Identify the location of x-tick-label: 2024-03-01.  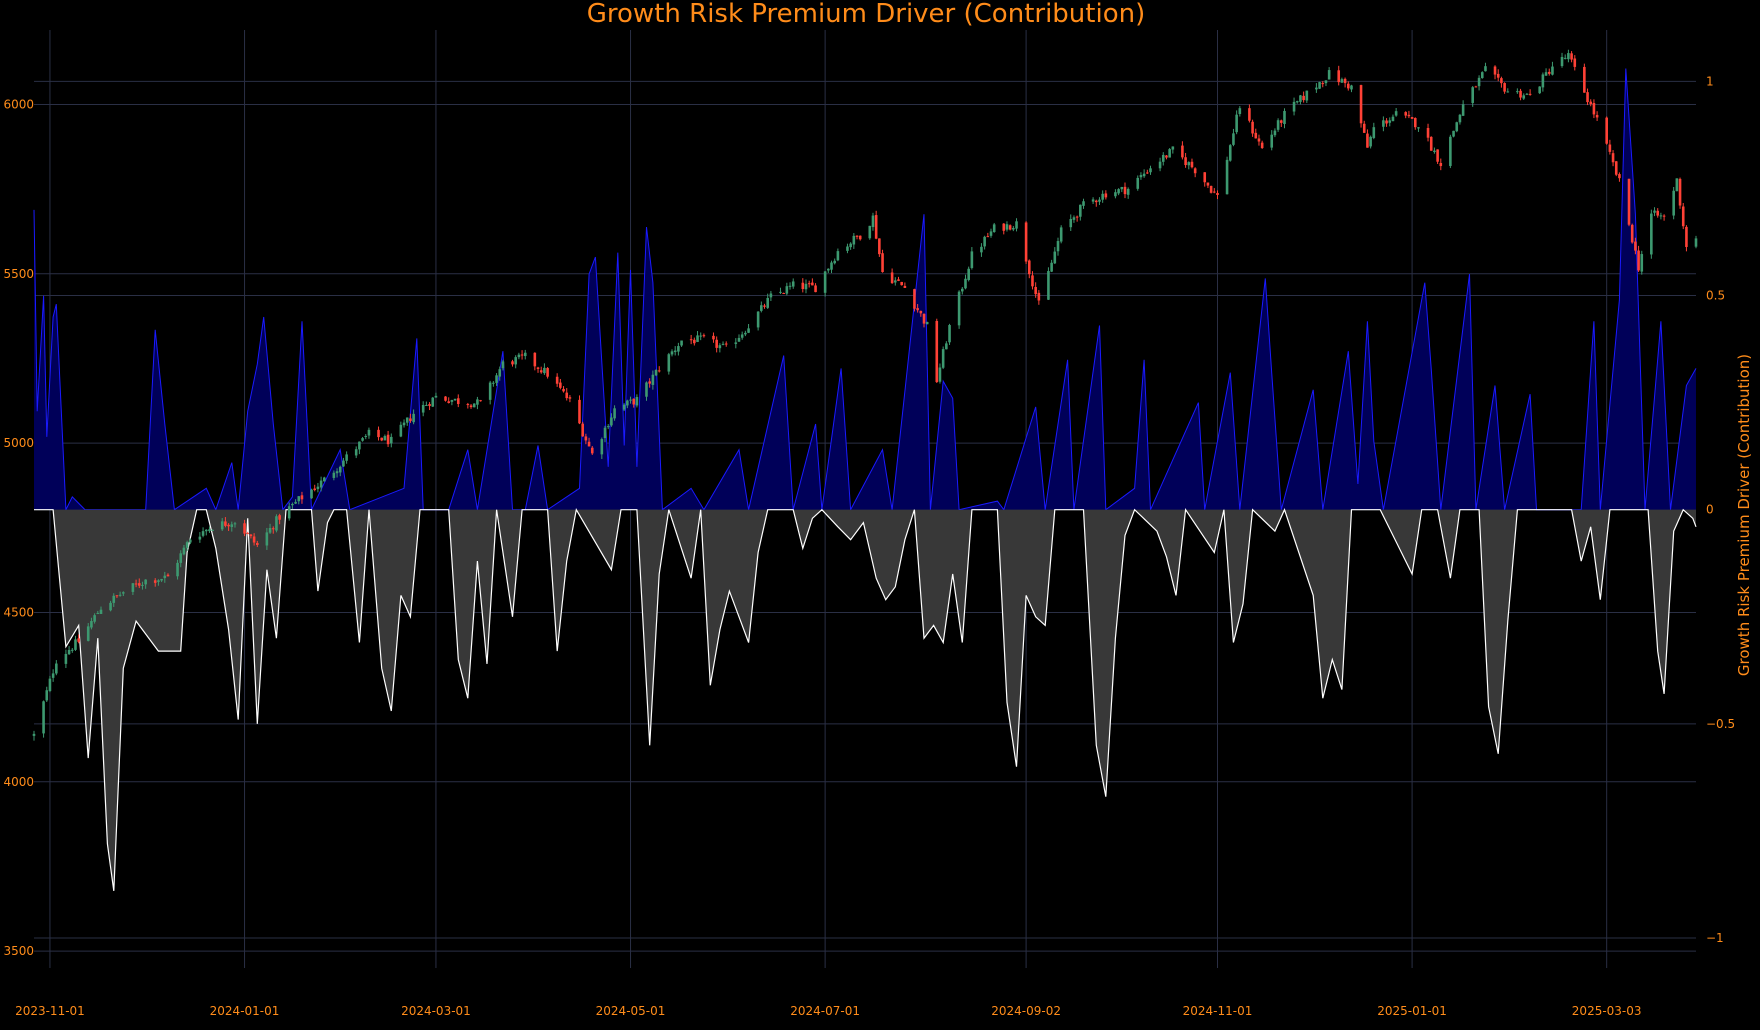
(436, 1011).